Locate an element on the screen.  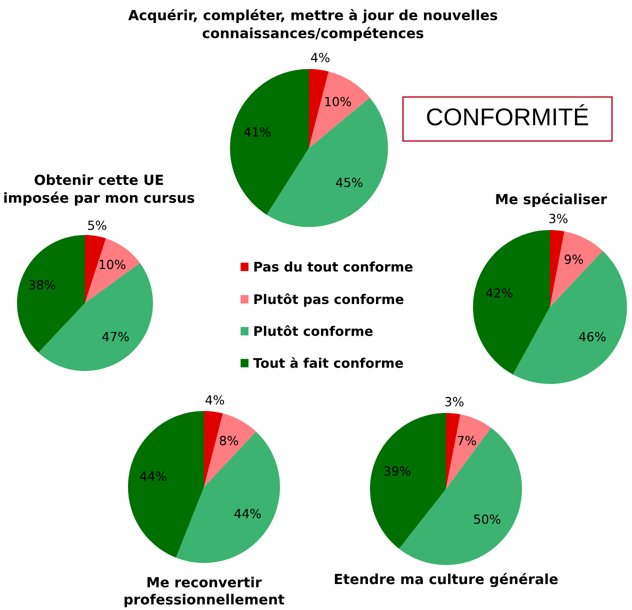
data-label: 7% is located at coordinates (467, 441).